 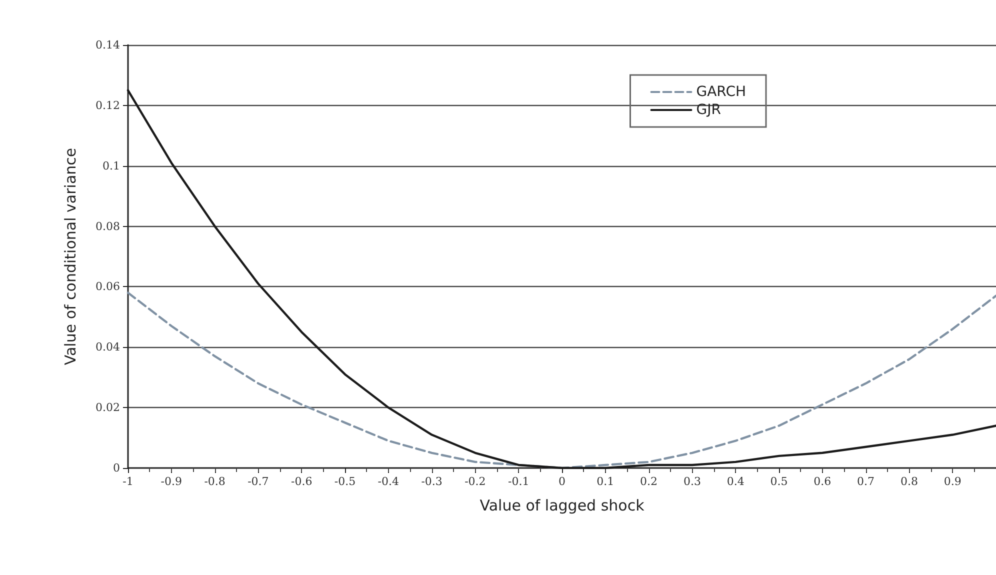 What do you see at coordinates (108, 287) in the screenshot?
I see `y-tick-label: 0.06` at bounding box center [108, 287].